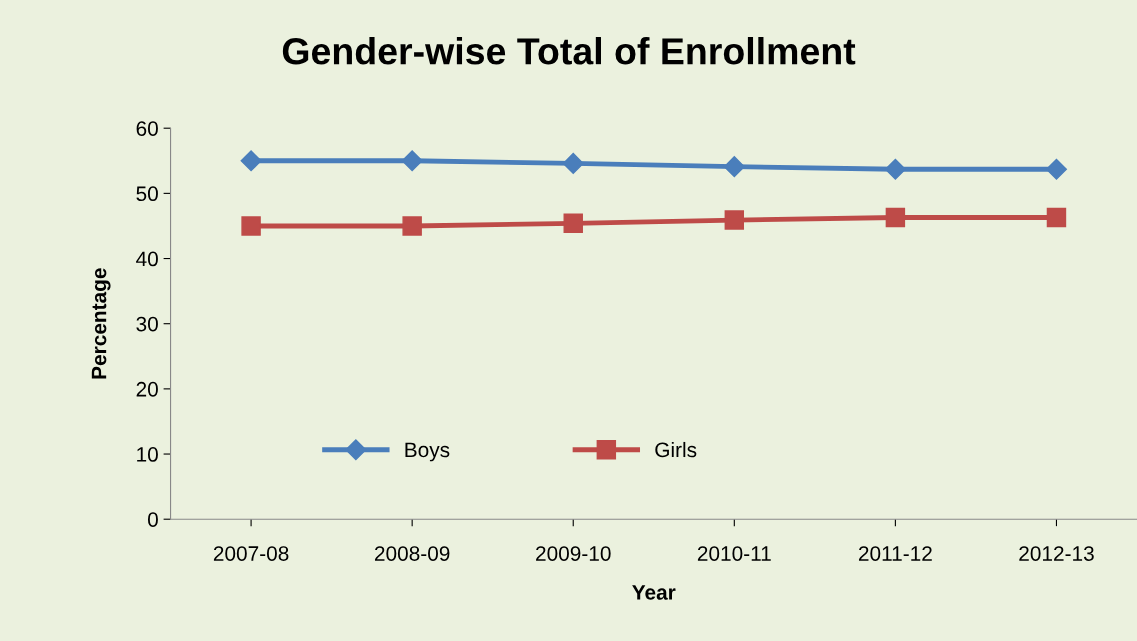  Describe the element at coordinates (147, 389) in the screenshot. I see `y-tick-label: 20` at that location.